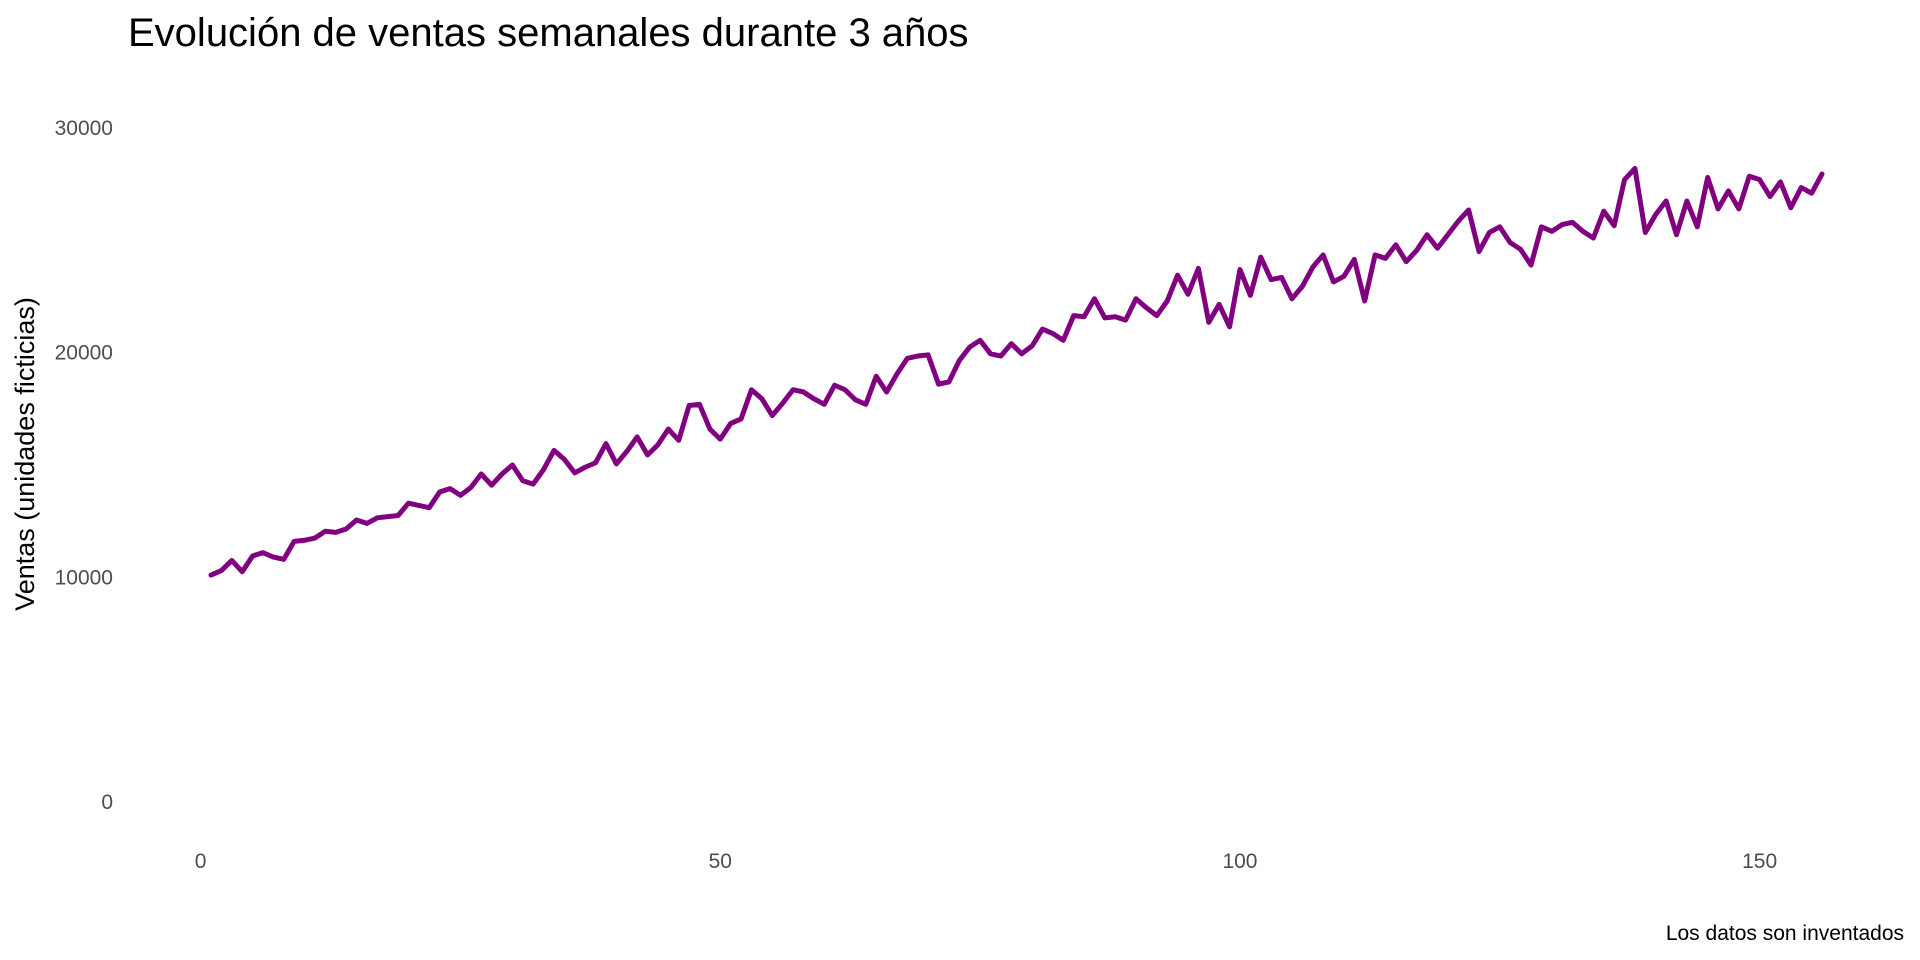  Describe the element at coordinates (1785, 933) in the screenshot. I see `chart-caption: Los datos son inventados` at that location.